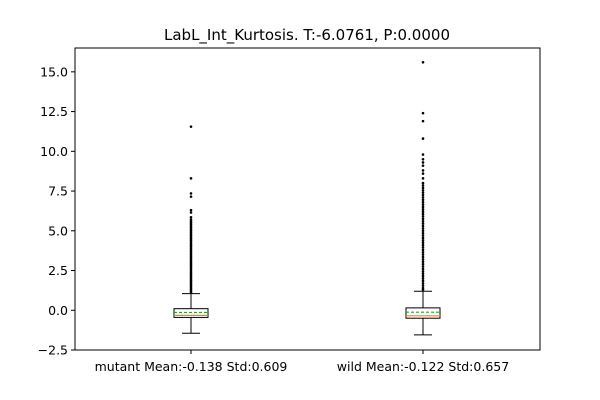 This screenshot has width=600, height=400. What do you see at coordinates (423, 313) in the screenshot?
I see `box-iqr` at bounding box center [423, 313].